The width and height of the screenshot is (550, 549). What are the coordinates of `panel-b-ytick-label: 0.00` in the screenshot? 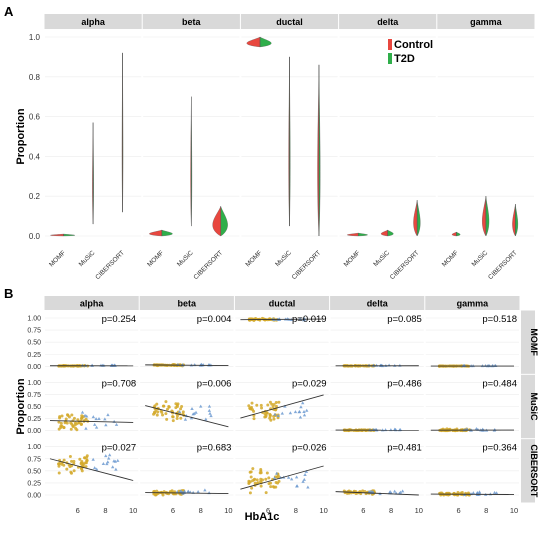 It's located at (34, 431).